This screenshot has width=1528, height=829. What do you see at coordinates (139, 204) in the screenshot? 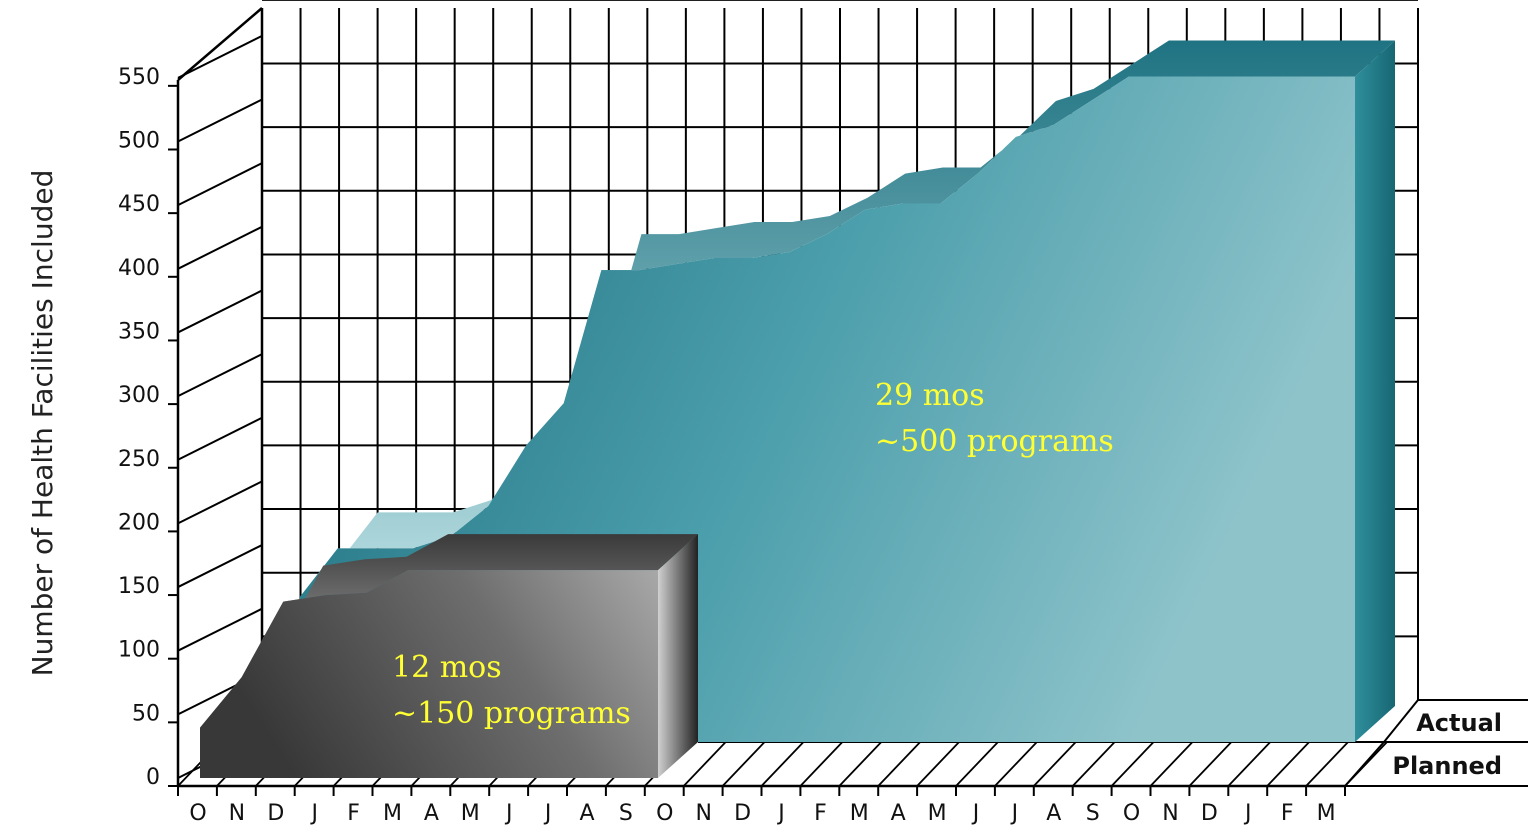
I see `y-tick-label: 450` at bounding box center [139, 204].